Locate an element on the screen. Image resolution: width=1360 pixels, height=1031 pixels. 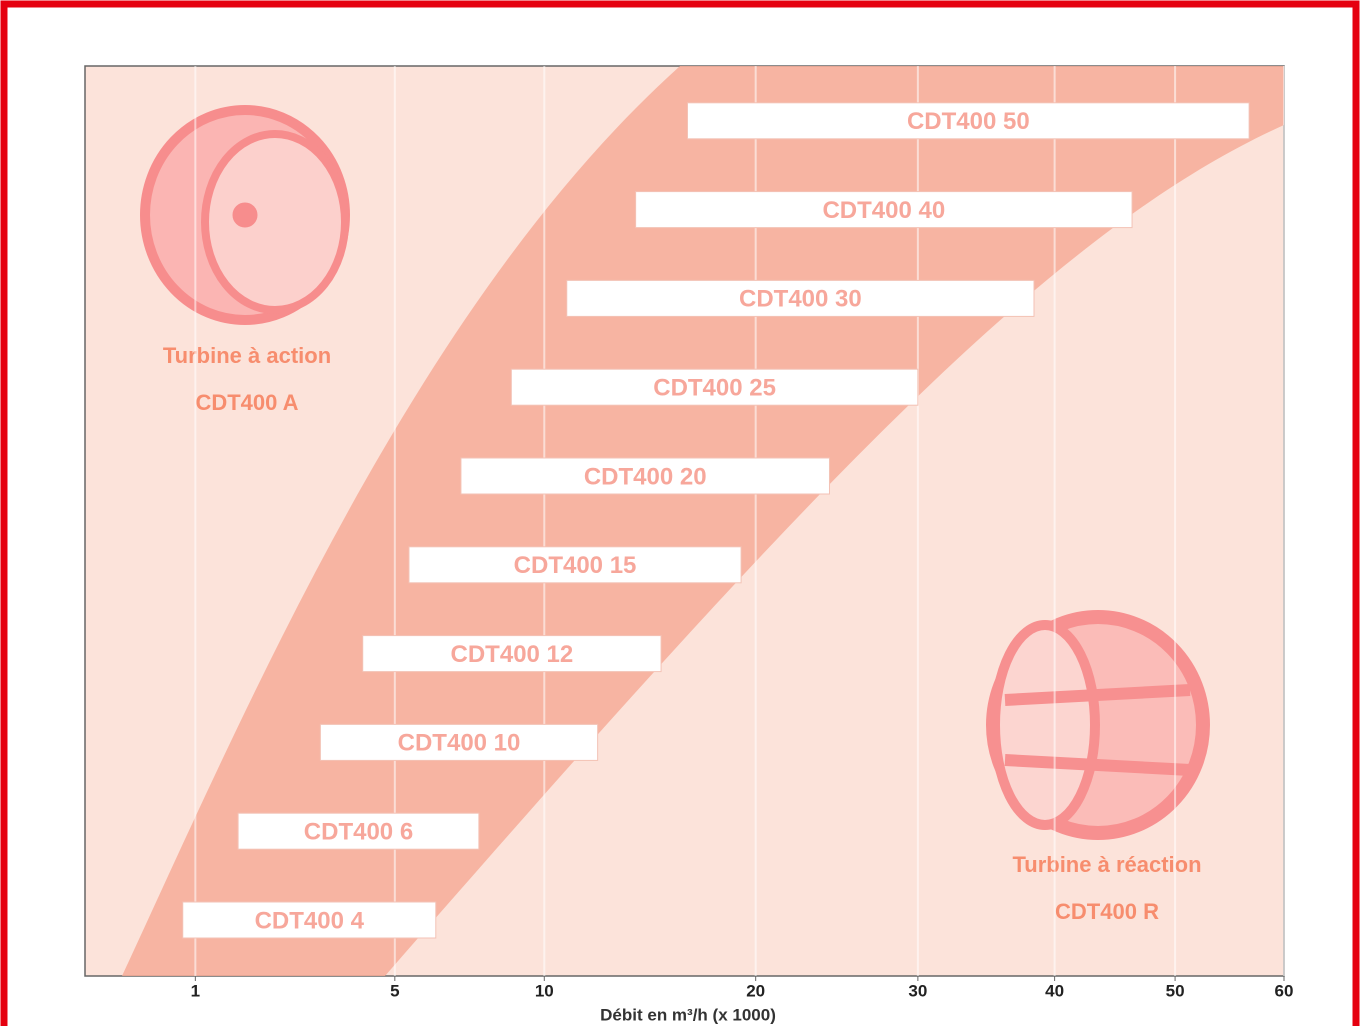
bar-label: CDT400 15 is located at coordinates (575, 565).